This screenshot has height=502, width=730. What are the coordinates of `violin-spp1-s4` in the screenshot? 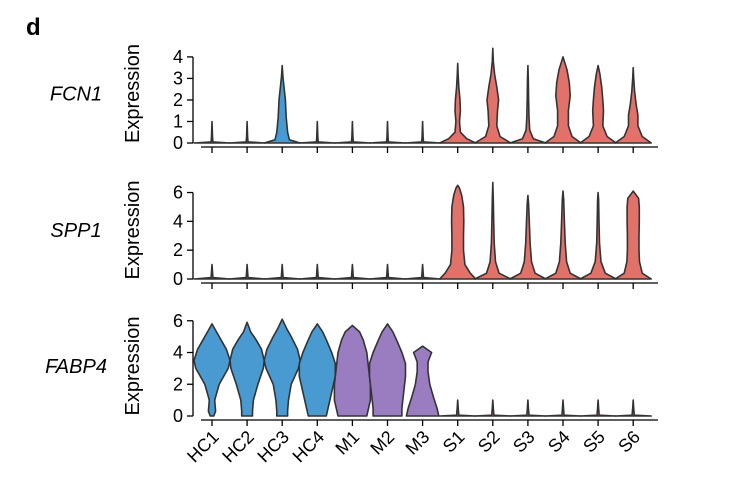 It's located at (563, 235).